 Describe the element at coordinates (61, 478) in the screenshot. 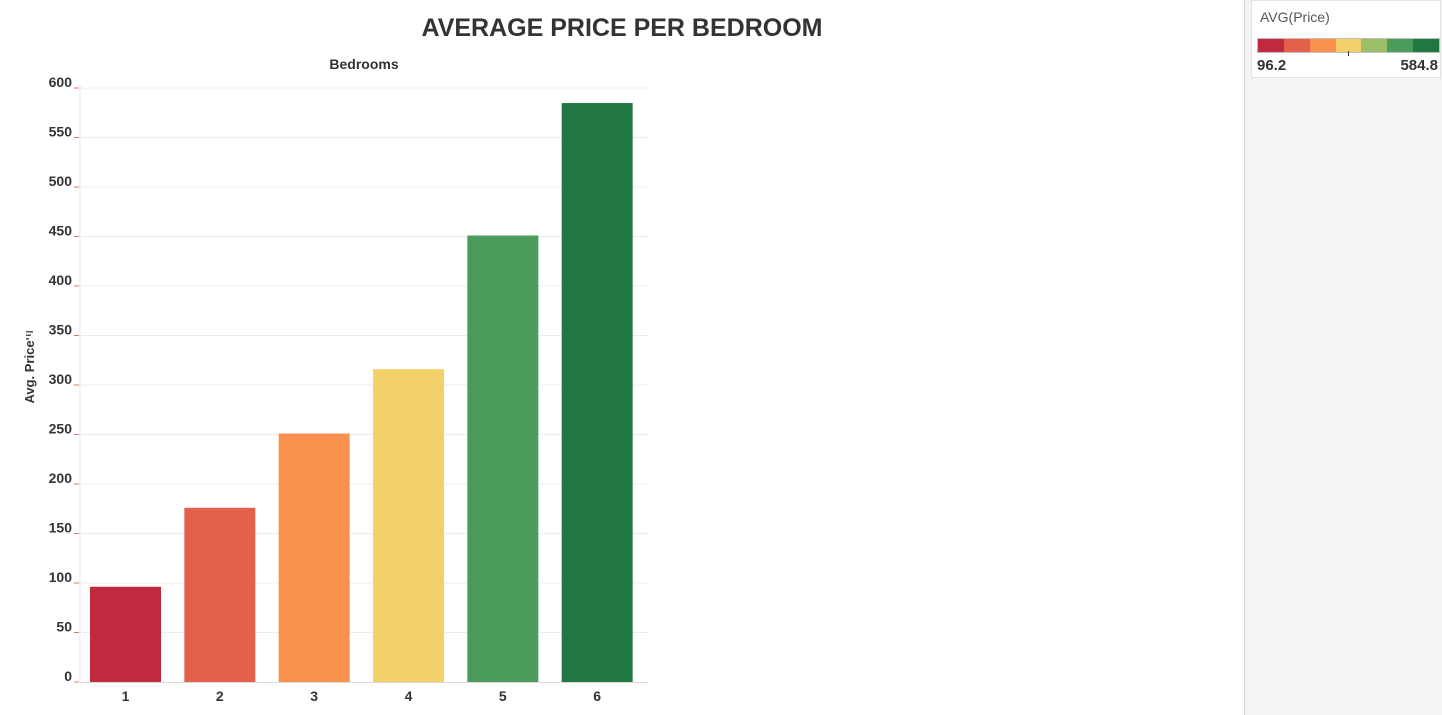

I see `y-tick-label: 200` at that location.